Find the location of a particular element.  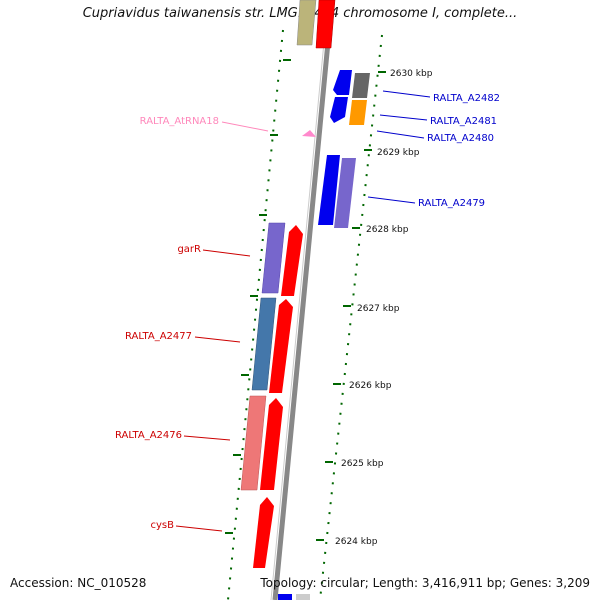

gene-RALTA_A2477-blue is located at coordinates (264, 344).